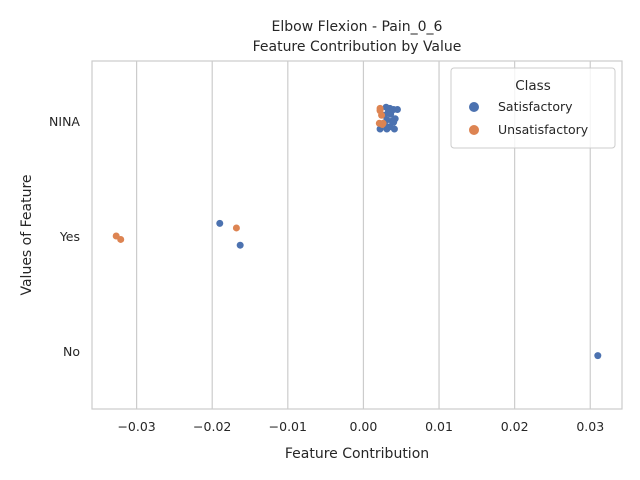 Image resolution: width=640 pixels, height=480 pixels. I want to click on y-tick-labels: NINA Yes No, so click(64, 236).